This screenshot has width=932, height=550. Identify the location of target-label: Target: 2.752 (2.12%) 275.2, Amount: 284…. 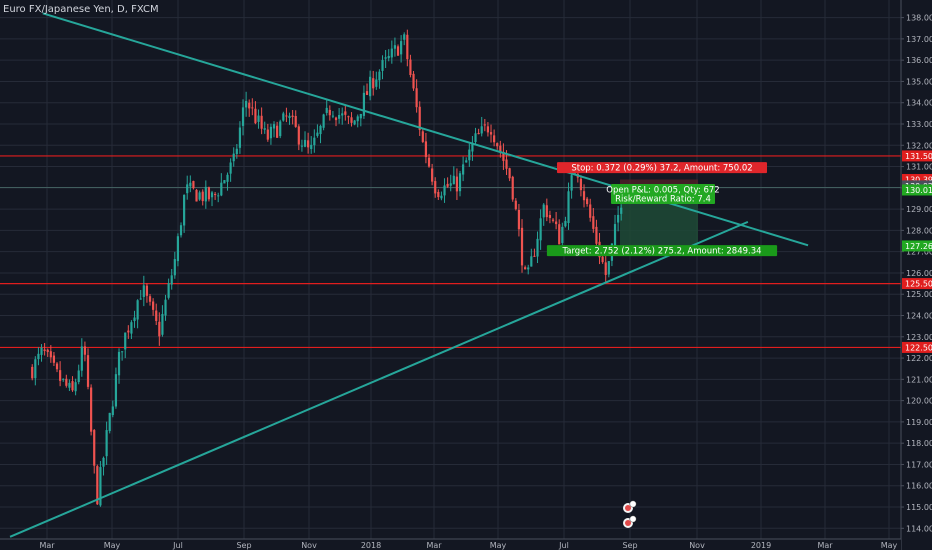
(662, 251).